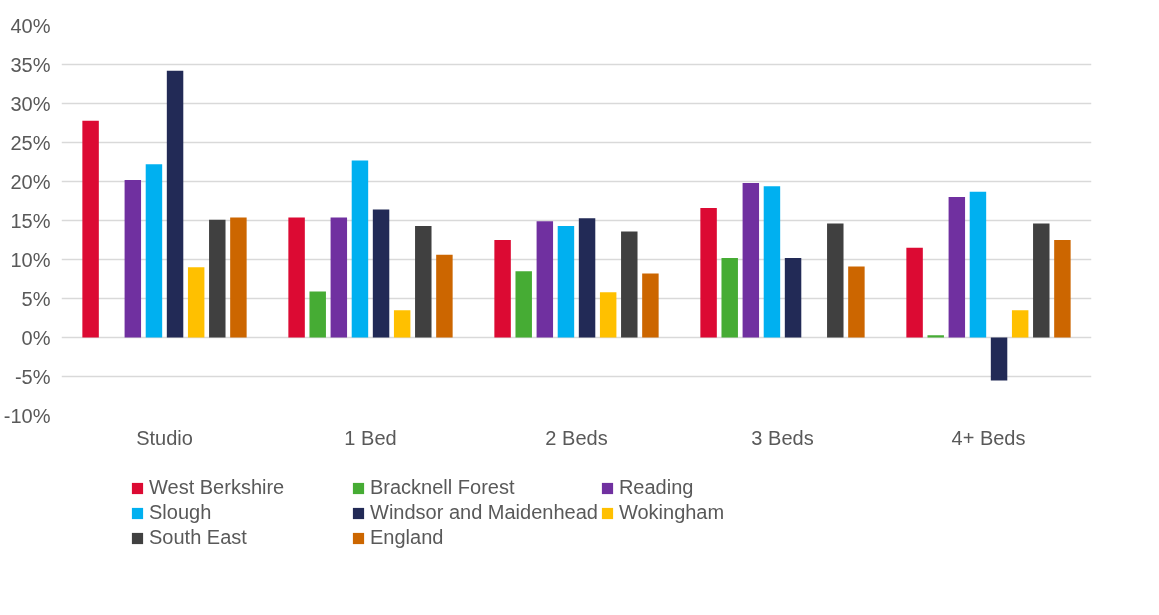 The width and height of the screenshot is (1159, 615). What do you see at coordinates (30, 25) in the screenshot?
I see `y-tick-label: 40%` at bounding box center [30, 25].